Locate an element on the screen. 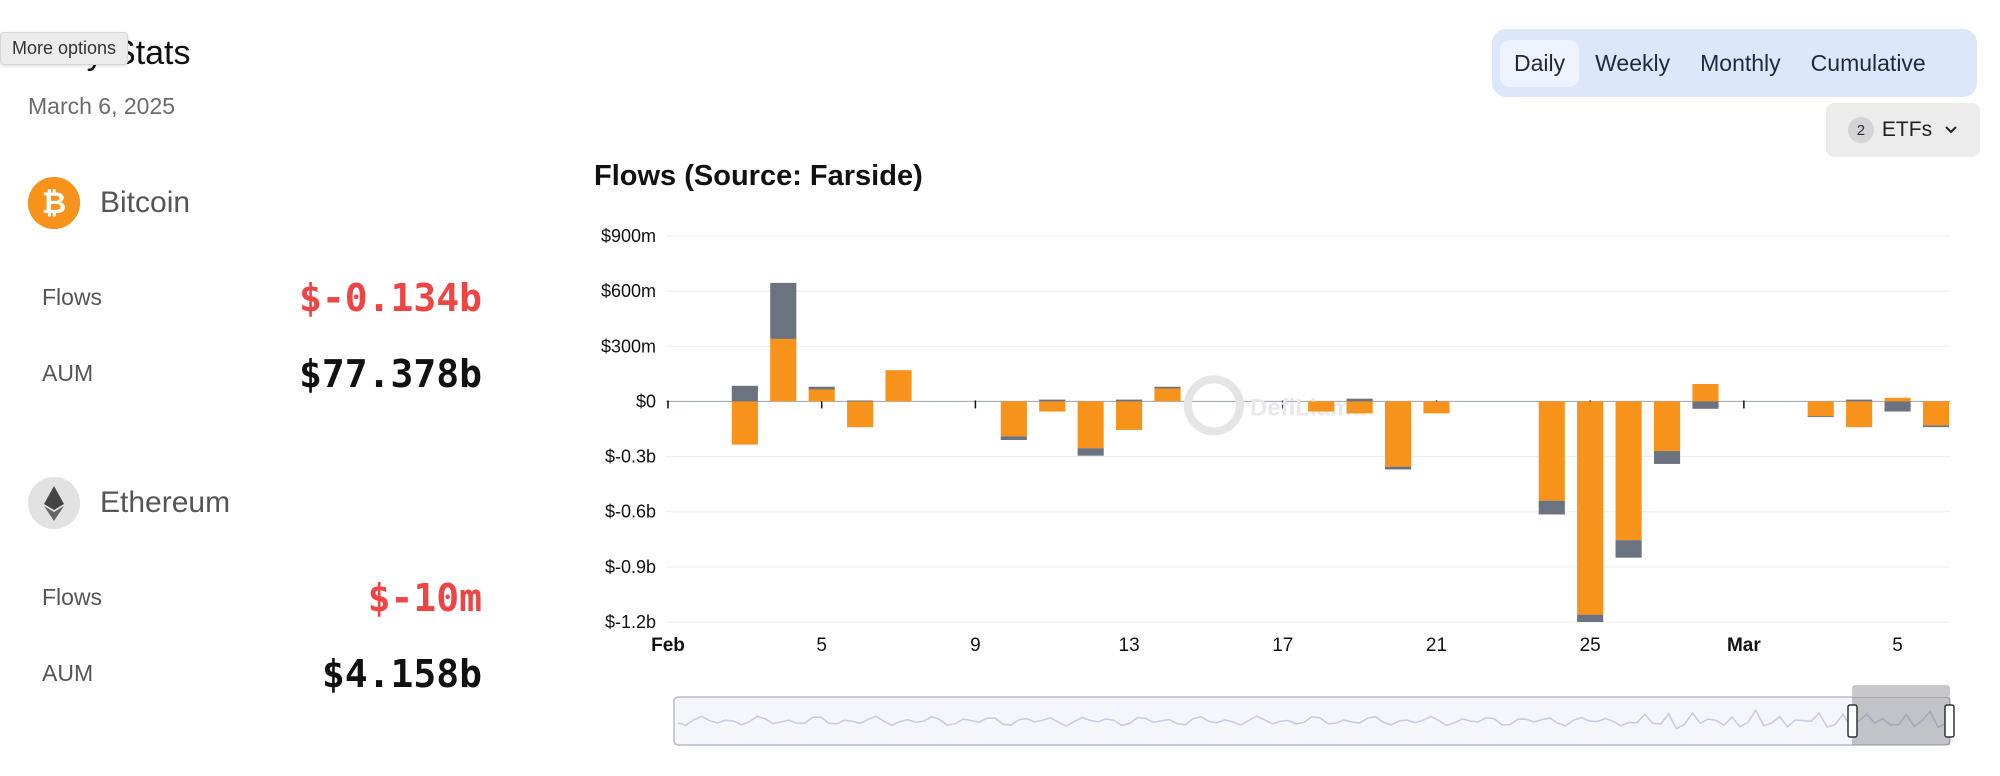 The height and width of the screenshot is (776, 2000). ethereum-flows-value: $-10m is located at coordinates (424, 598).